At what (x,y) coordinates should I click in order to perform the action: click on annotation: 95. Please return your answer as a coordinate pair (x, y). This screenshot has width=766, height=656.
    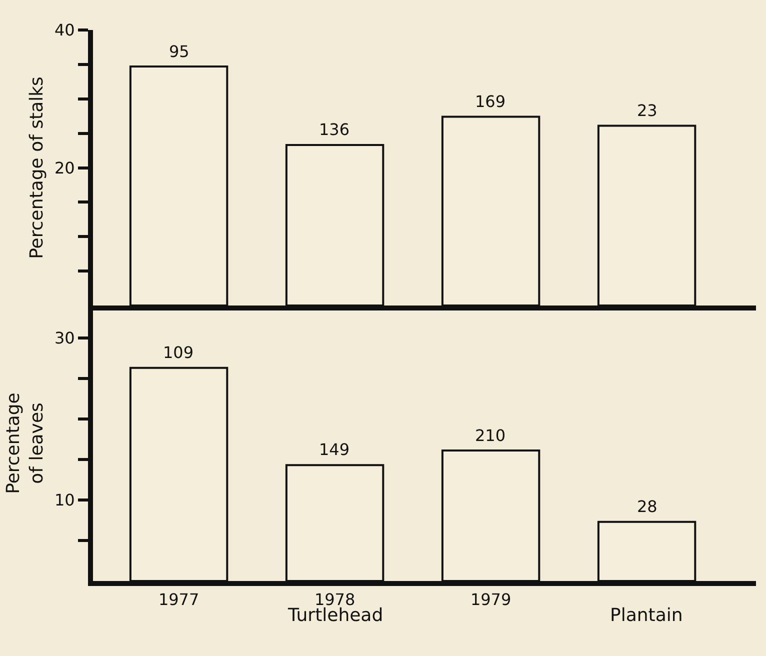
    Looking at the image, I should click on (179, 51).